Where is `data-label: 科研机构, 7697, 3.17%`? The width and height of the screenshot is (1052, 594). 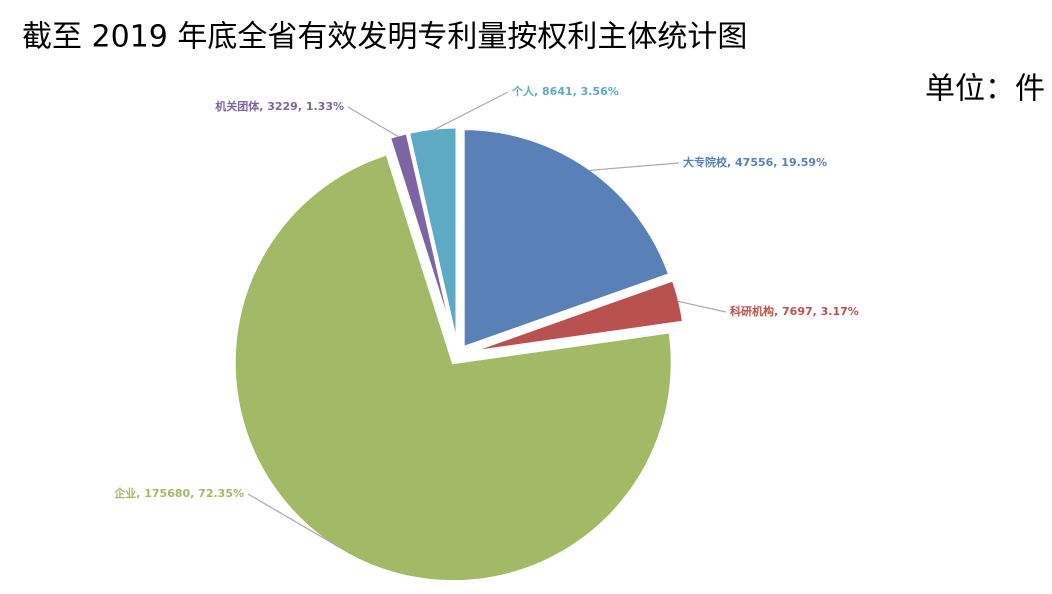 data-label: 科研机构, 7697, 3.17% is located at coordinates (794, 311).